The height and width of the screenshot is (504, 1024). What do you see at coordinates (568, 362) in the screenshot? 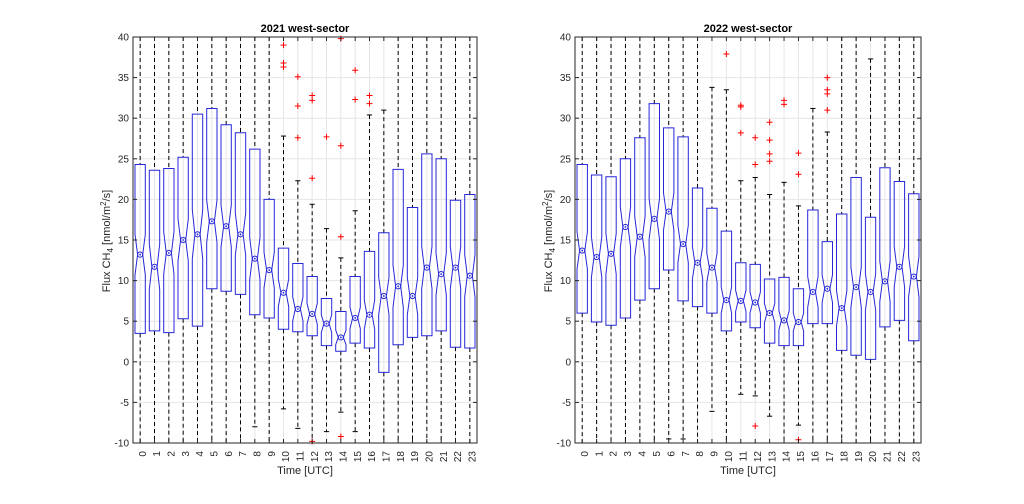
I see `y-tick-label: 0` at bounding box center [568, 362].